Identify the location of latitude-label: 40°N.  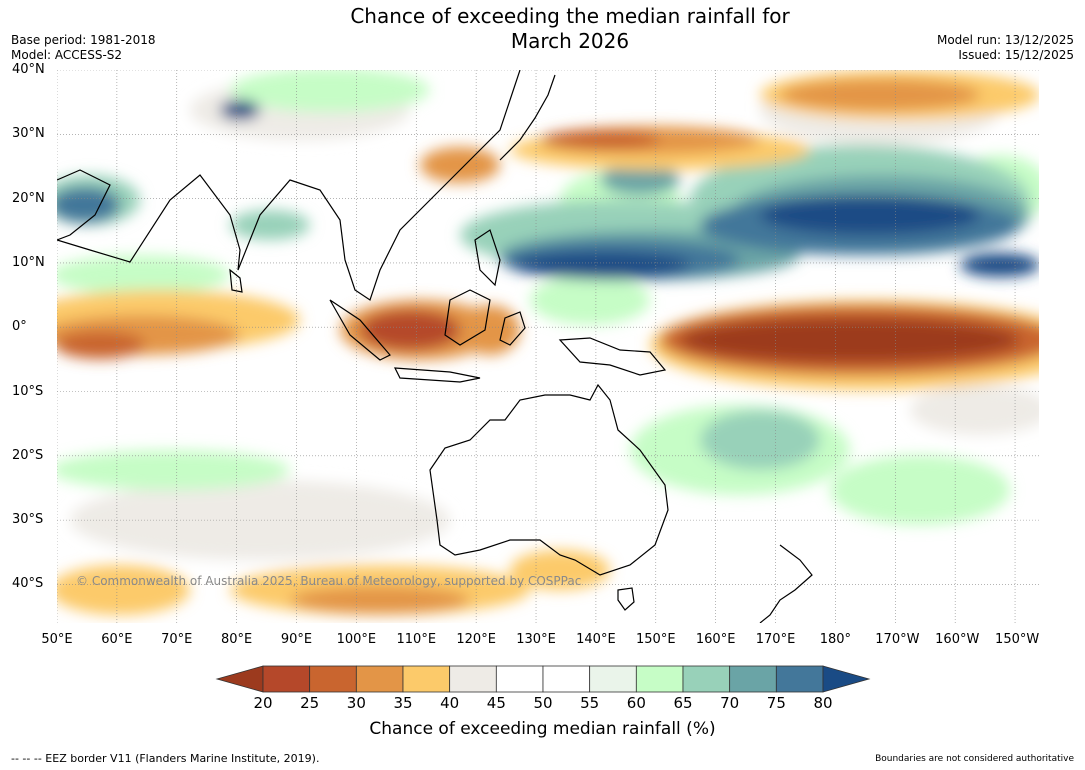
(28, 69).